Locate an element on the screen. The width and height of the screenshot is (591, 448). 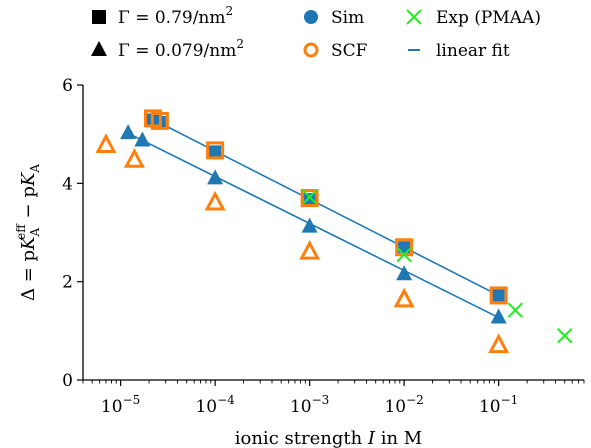
legend-entry-5: linear fit is located at coordinates (459, 51).